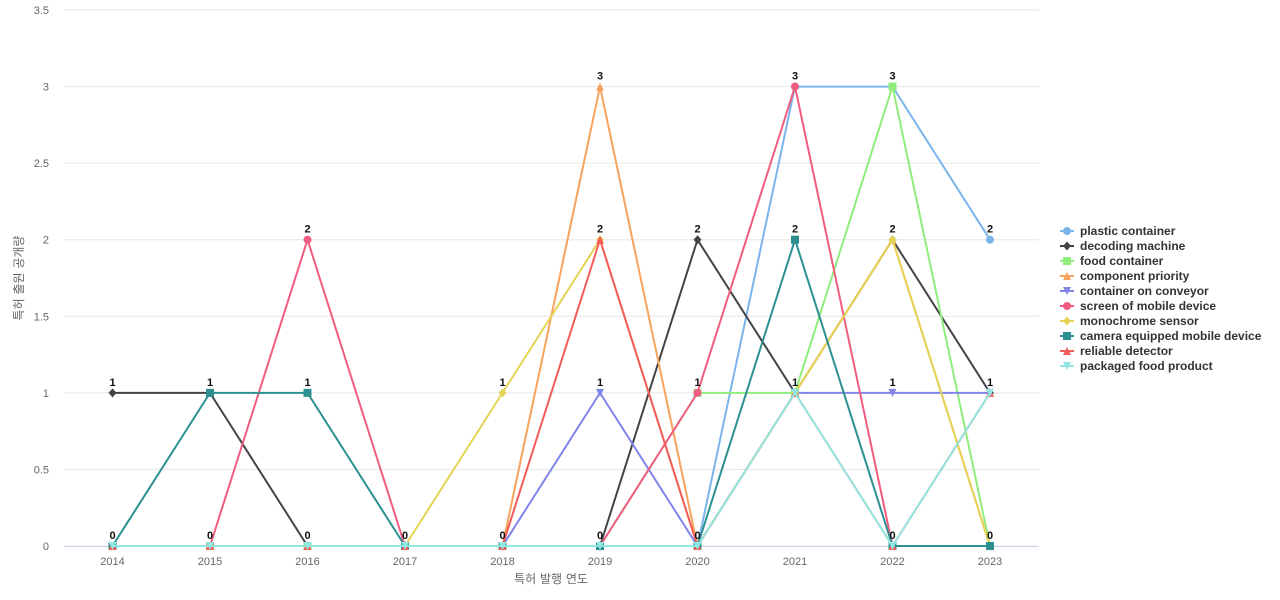 This screenshot has width=1280, height=600. Describe the element at coordinates (41, 317) in the screenshot. I see `y-tick-label: 1.5` at that location.